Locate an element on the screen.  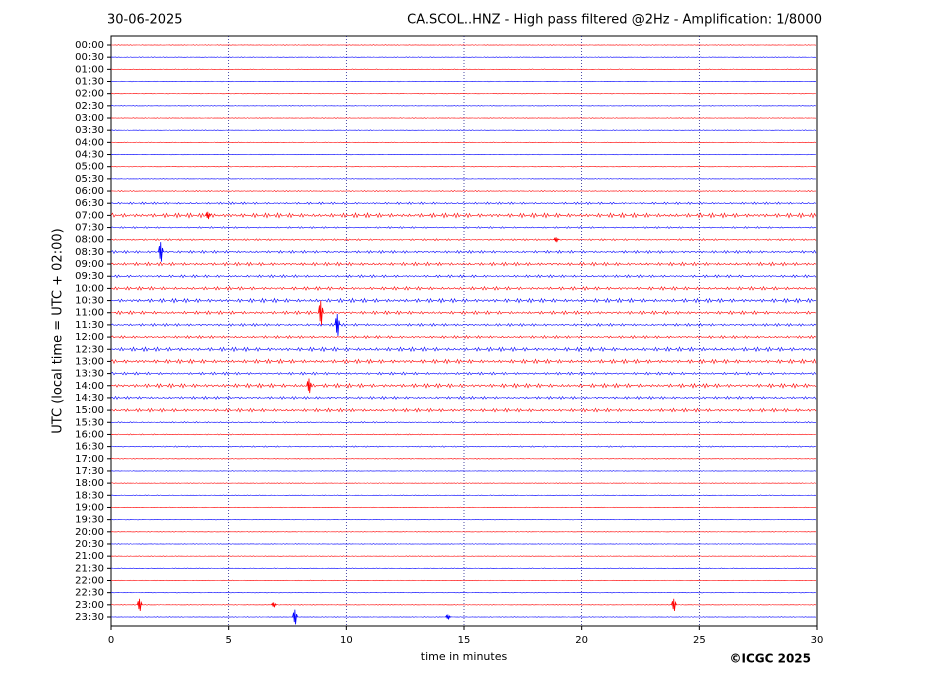
y-tick-label: 00:30 is located at coordinates (89, 57).